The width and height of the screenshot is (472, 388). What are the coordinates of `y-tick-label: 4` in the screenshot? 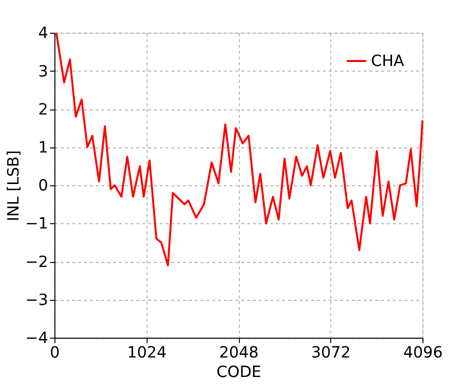 It's located at (43, 33).